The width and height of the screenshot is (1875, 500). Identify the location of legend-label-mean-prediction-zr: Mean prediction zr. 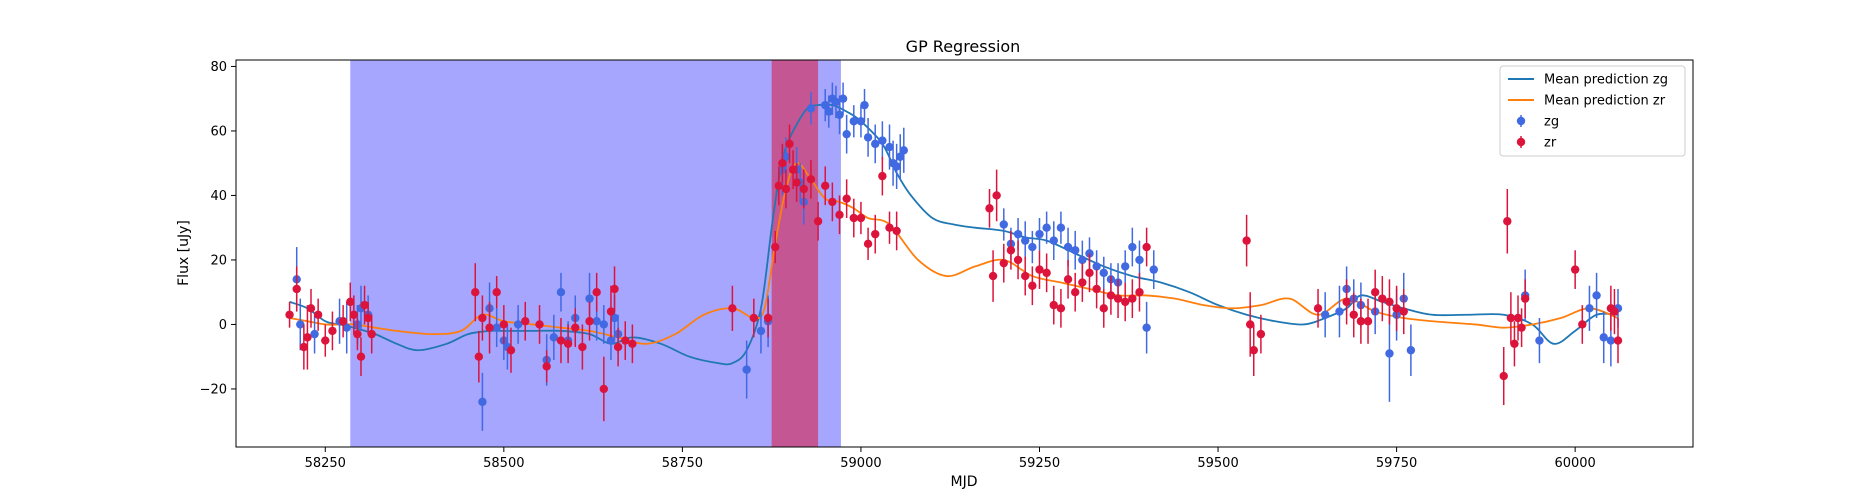
(1605, 101).